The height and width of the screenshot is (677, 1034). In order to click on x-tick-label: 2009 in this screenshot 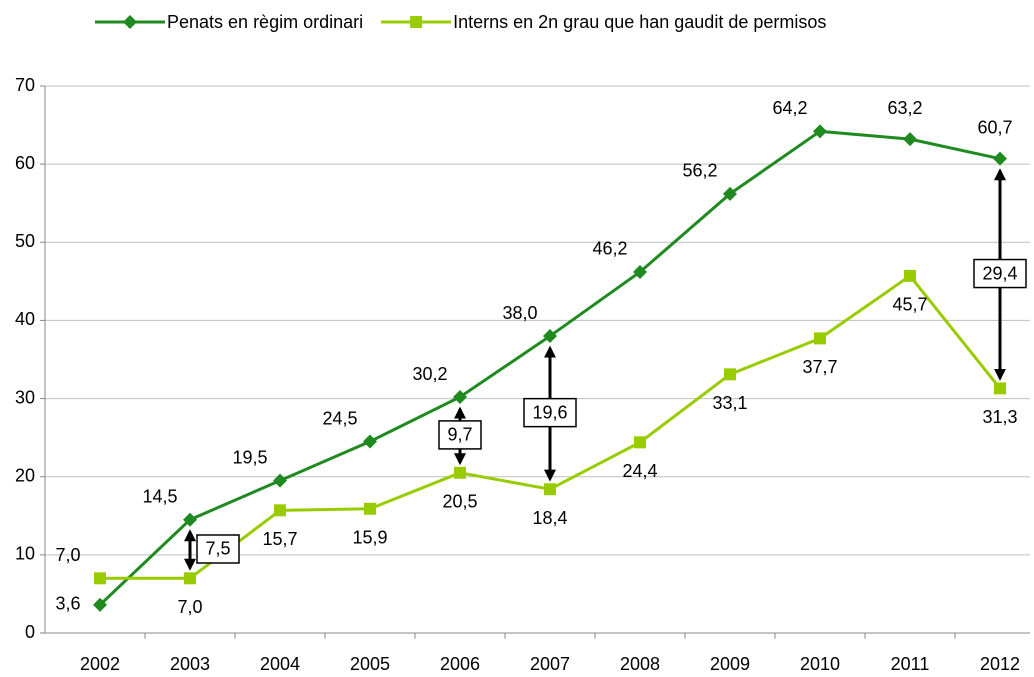, I will do `click(730, 664)`.